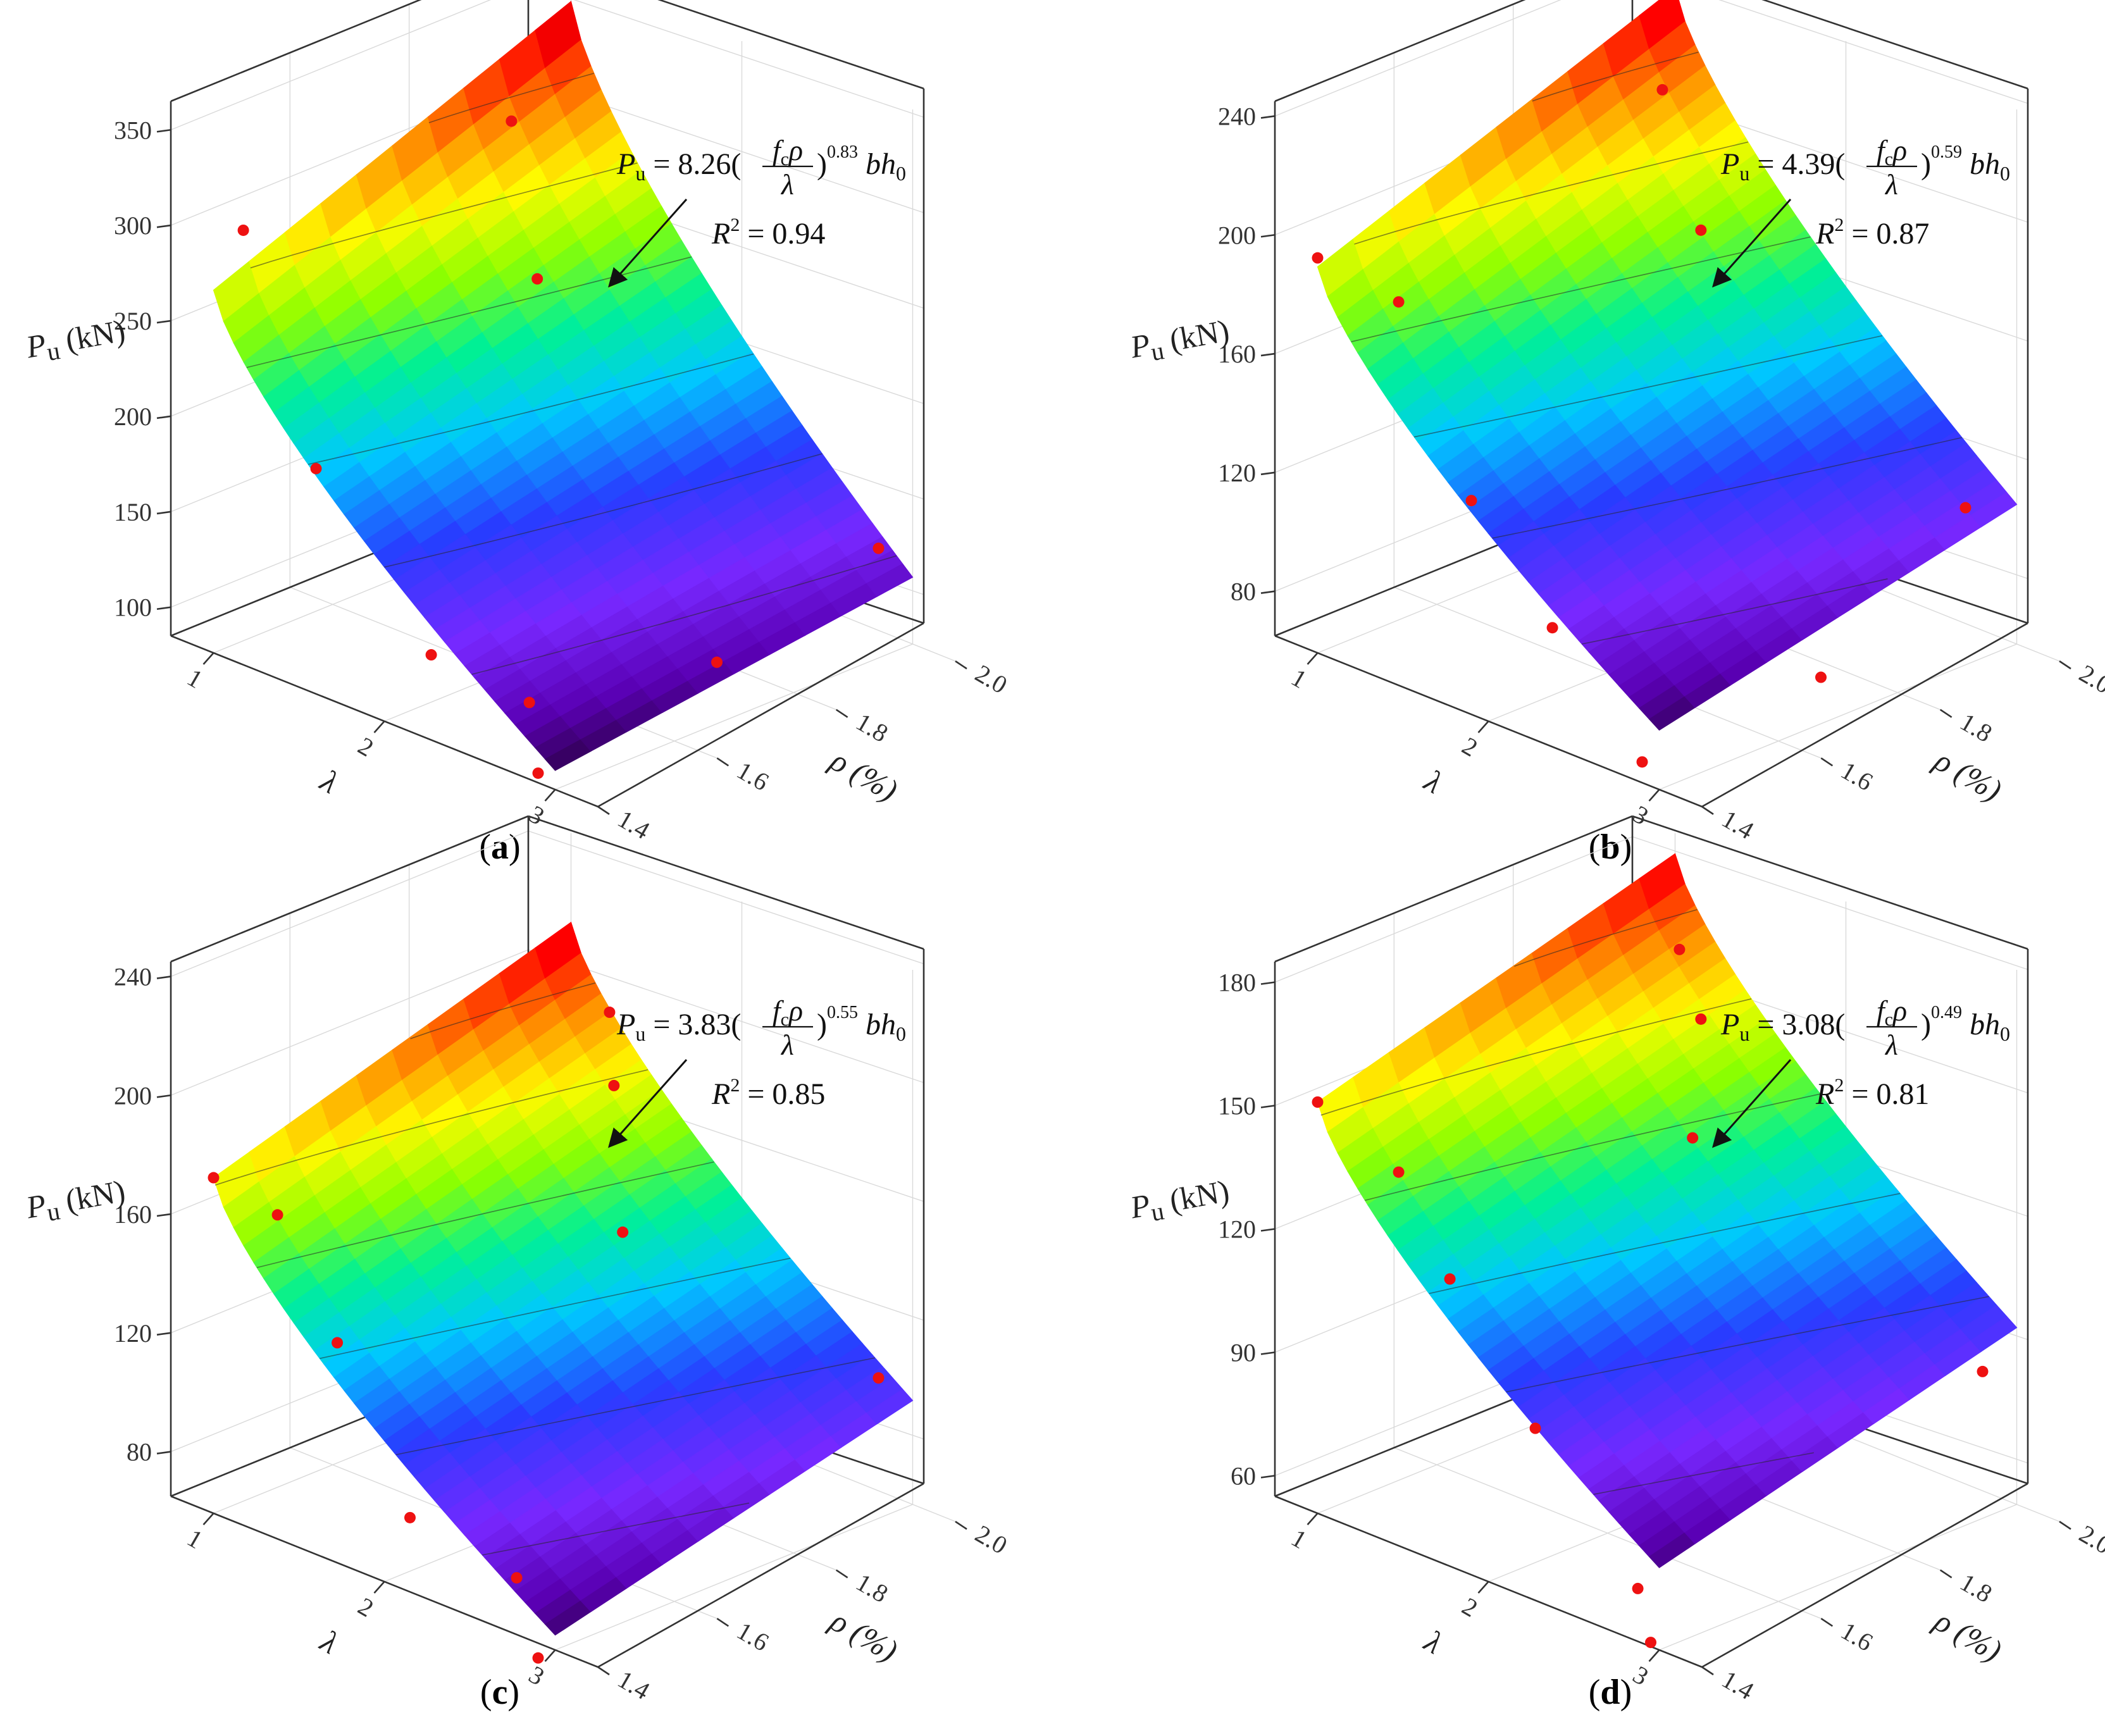 Image resolution: width=2105 pixels, height=1736 pixels. What do you see at coordinates (500, 1692) in the screenshot?
I see `panel-caption: (c)` at bounding box center [500, 1692].